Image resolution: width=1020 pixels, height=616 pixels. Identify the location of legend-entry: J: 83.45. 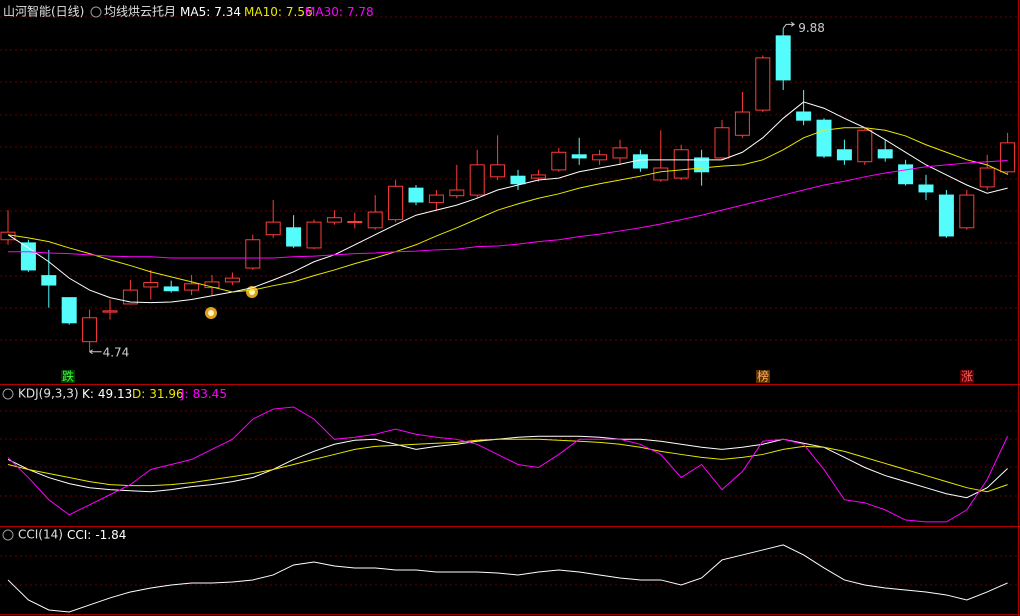
(203, 394).